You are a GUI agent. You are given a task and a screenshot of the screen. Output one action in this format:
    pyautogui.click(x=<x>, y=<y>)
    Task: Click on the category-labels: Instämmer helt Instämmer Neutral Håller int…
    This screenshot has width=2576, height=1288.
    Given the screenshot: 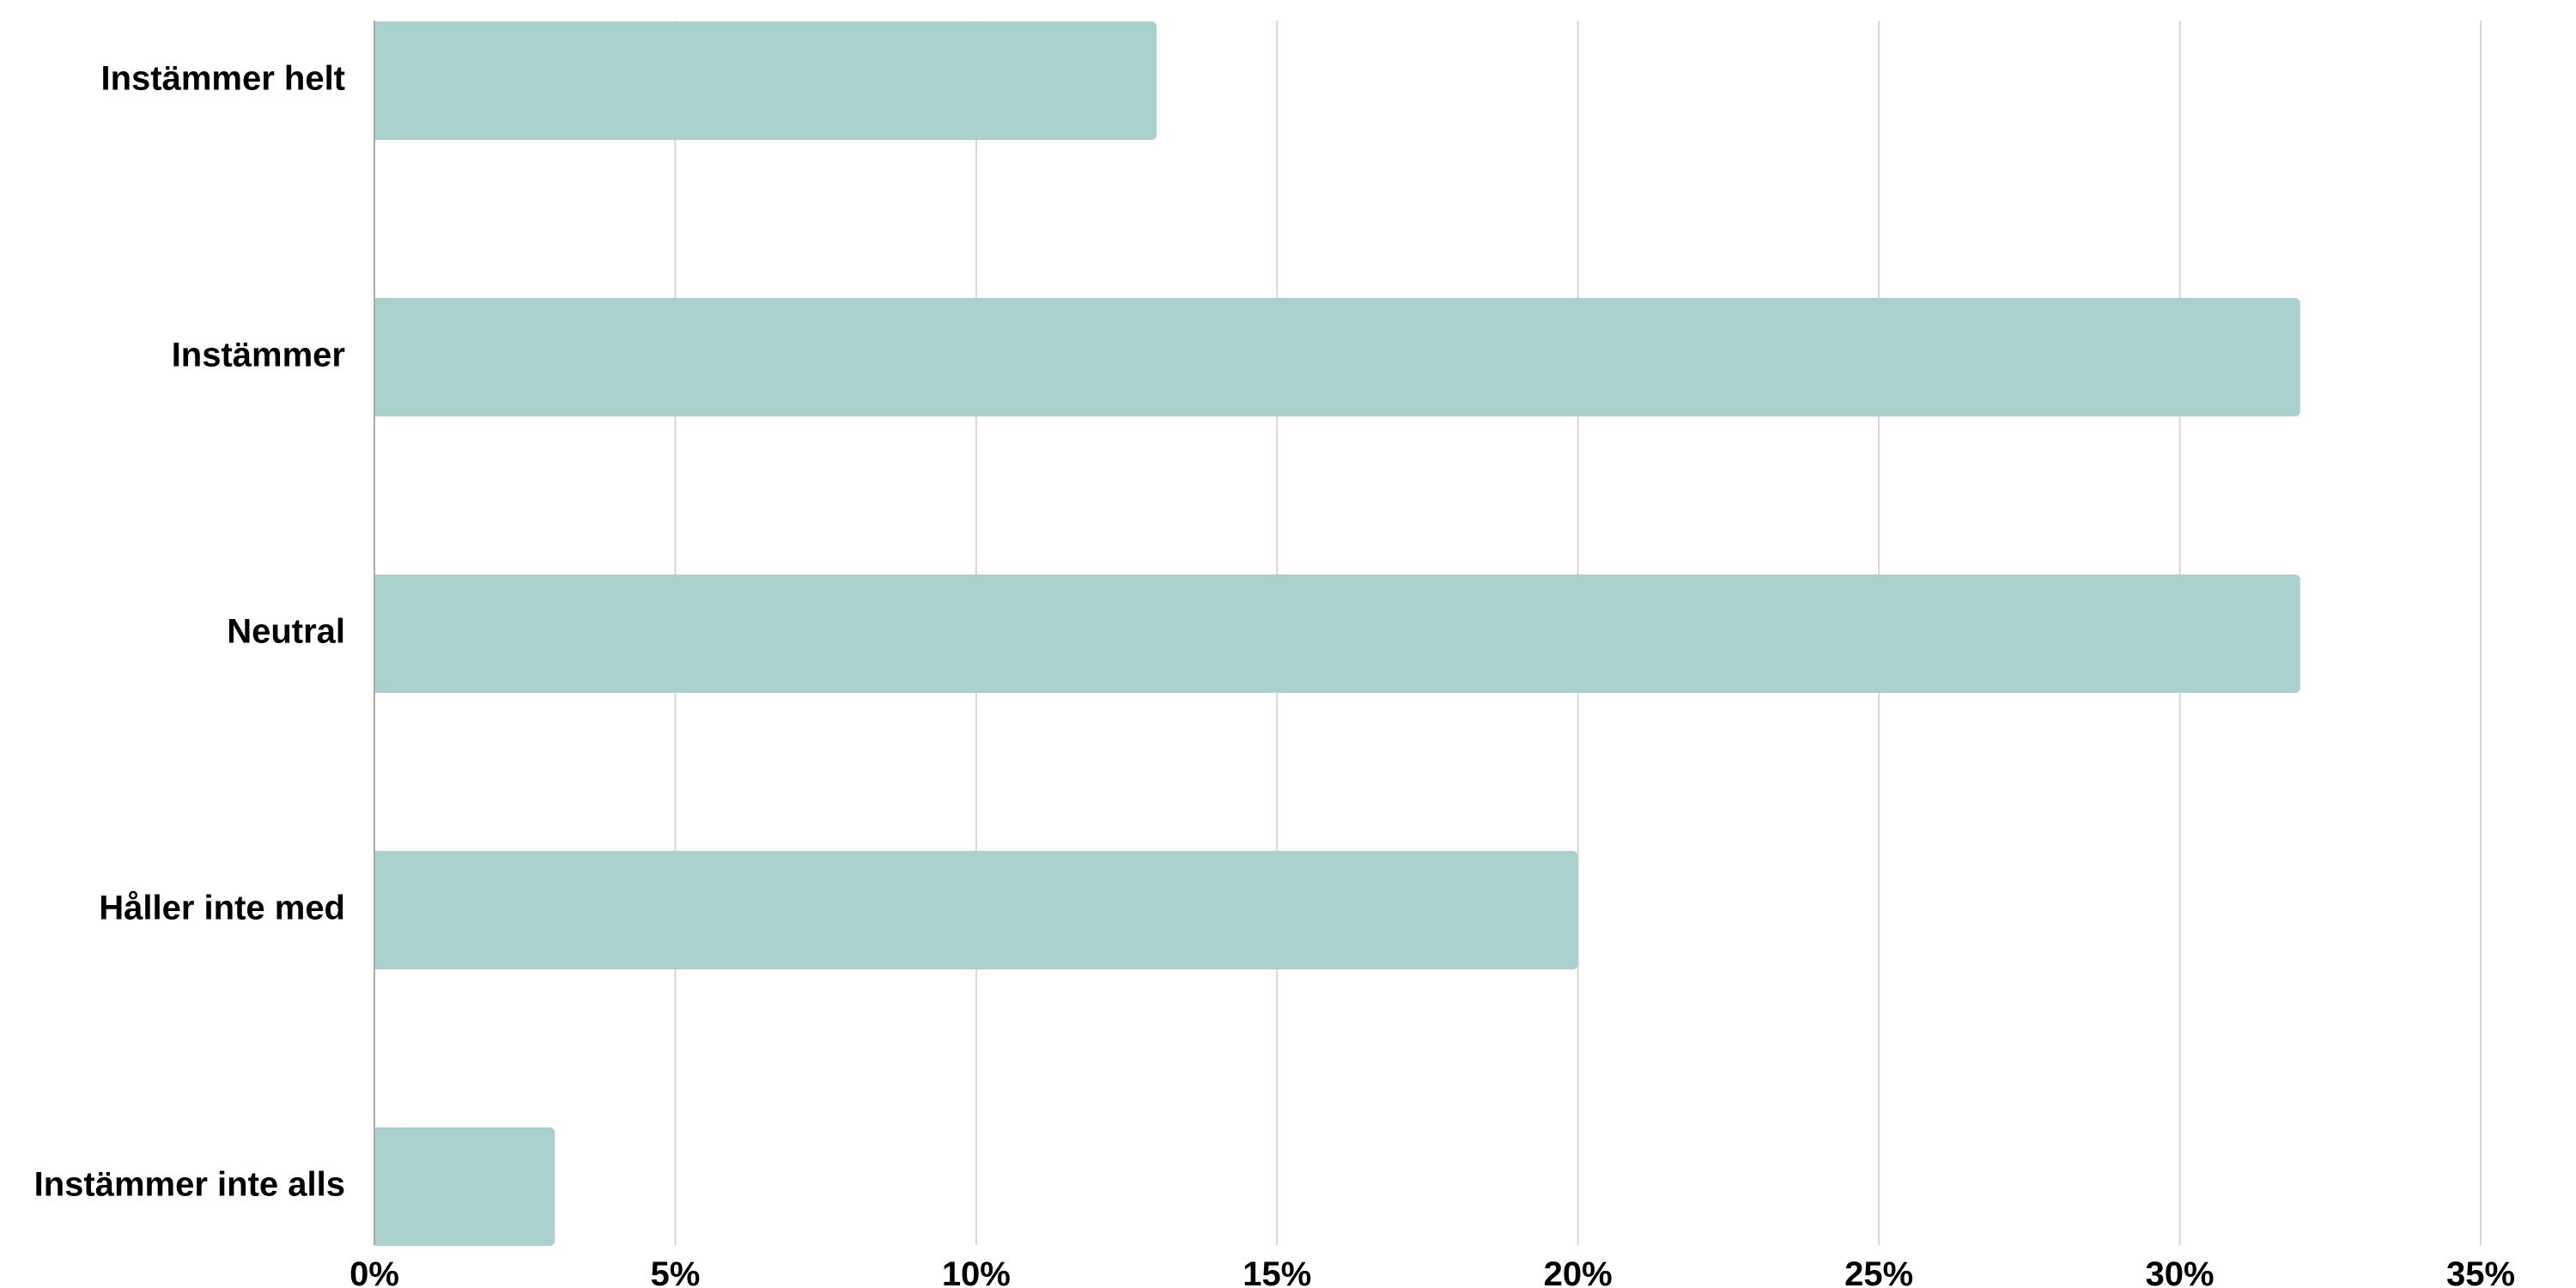 What is the action you would take?
    pyautogui.click(x=190, y=632)
    